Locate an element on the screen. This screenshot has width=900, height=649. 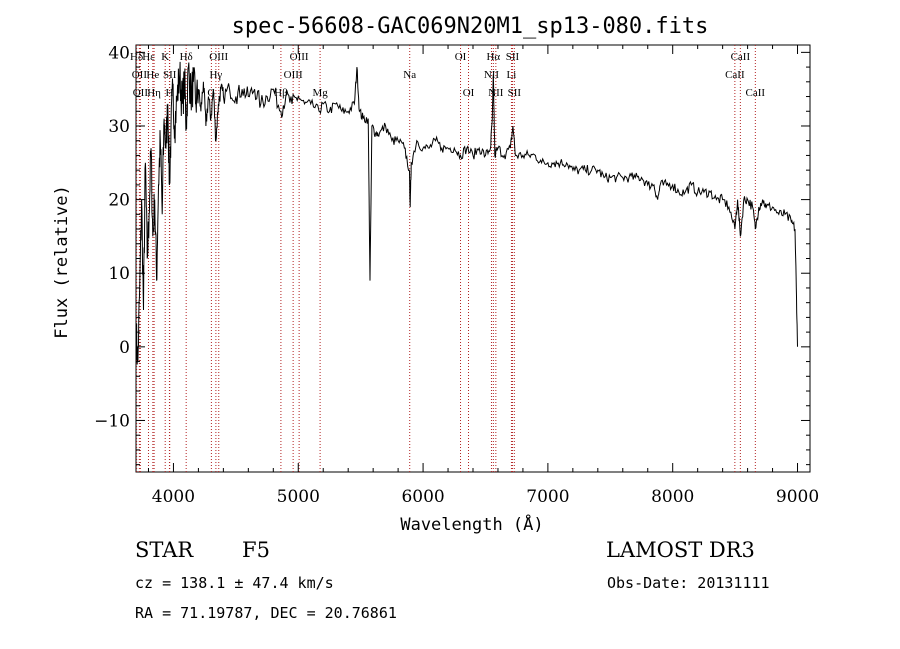
x-tick-label-1: 5000 is located at coordinates (298, 497).